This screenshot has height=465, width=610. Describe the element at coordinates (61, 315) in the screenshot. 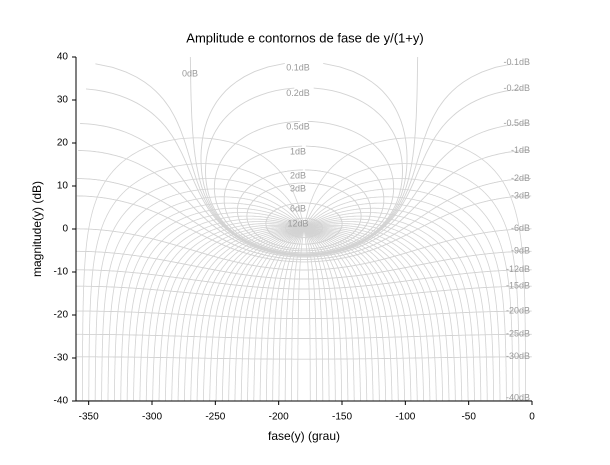

I see `y-tick-label: -20` at that location.